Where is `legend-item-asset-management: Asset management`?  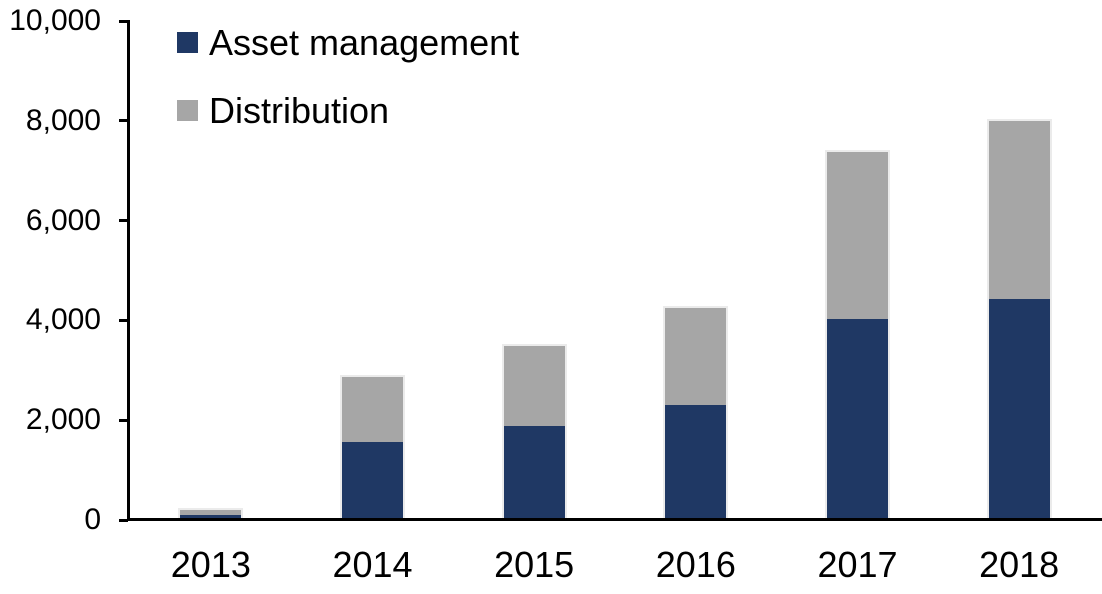
legend-item-asset-management: Asset management is located at coordinates (348, 42).